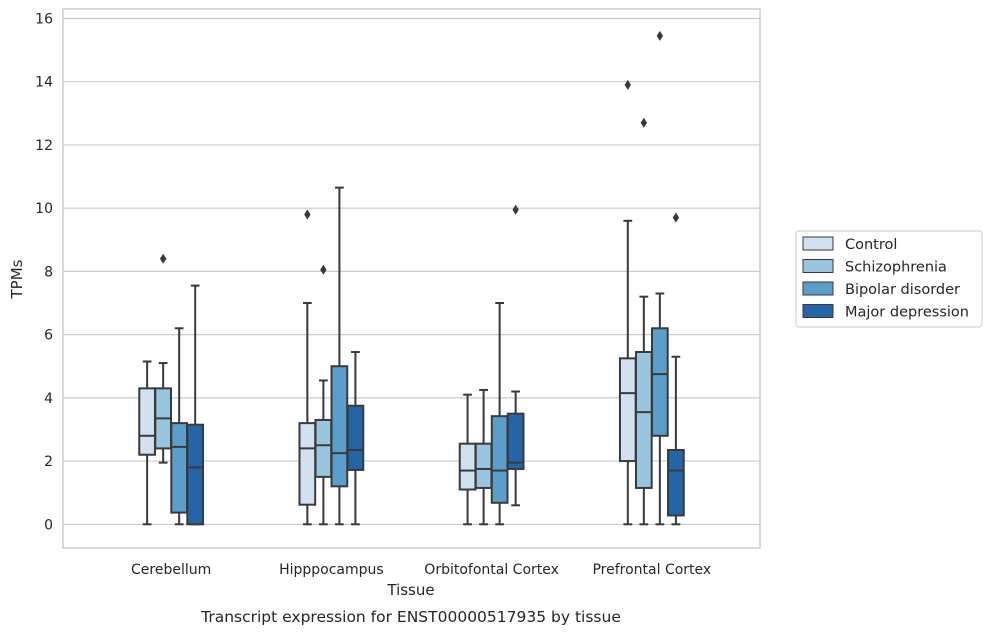 The height and width of the screenshot is (634, 992). I want to click on legend-label: Major depression, so click(907, 313).